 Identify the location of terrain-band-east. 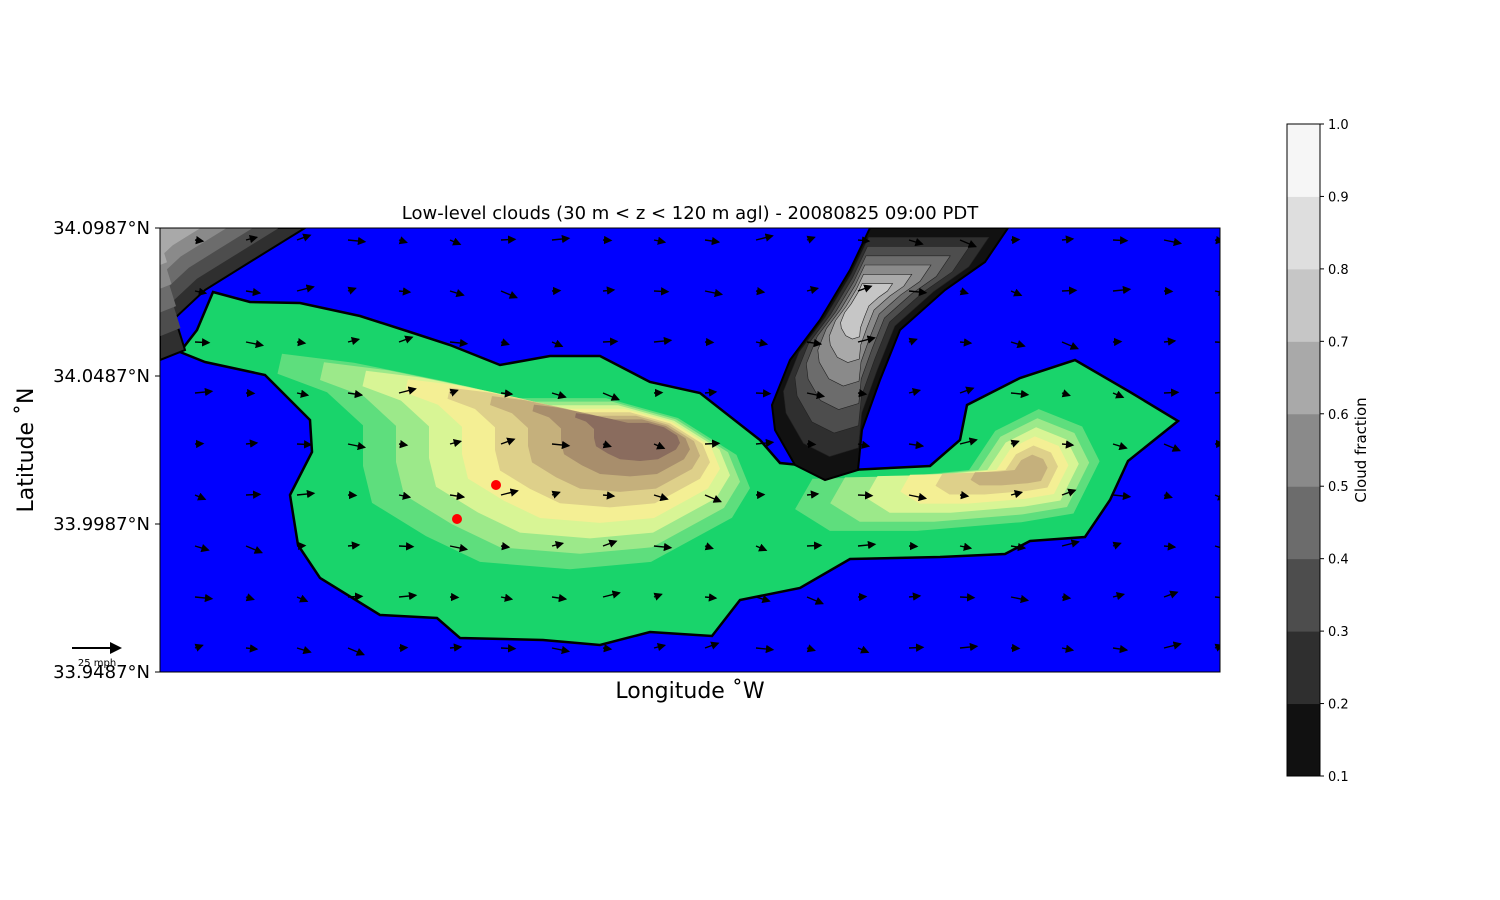
(1009, 470).